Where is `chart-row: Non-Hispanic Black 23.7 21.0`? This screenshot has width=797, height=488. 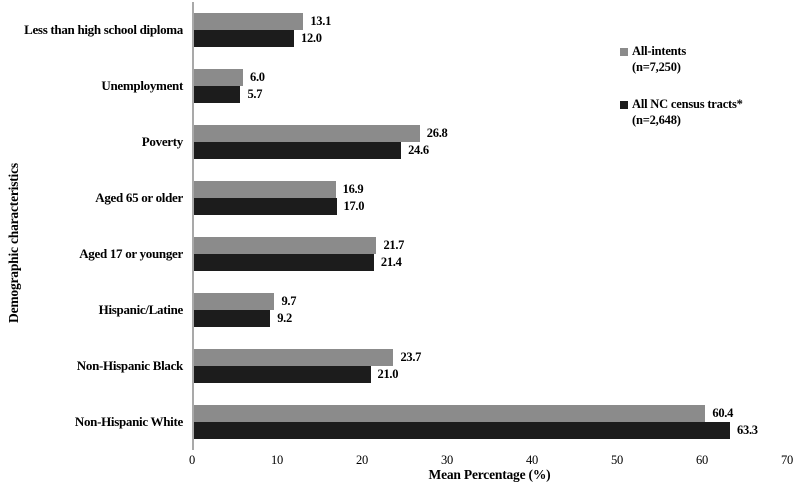
chart-row: Non-Hispanic Black 23.7 21.0 is located at coordinates (393, 366).